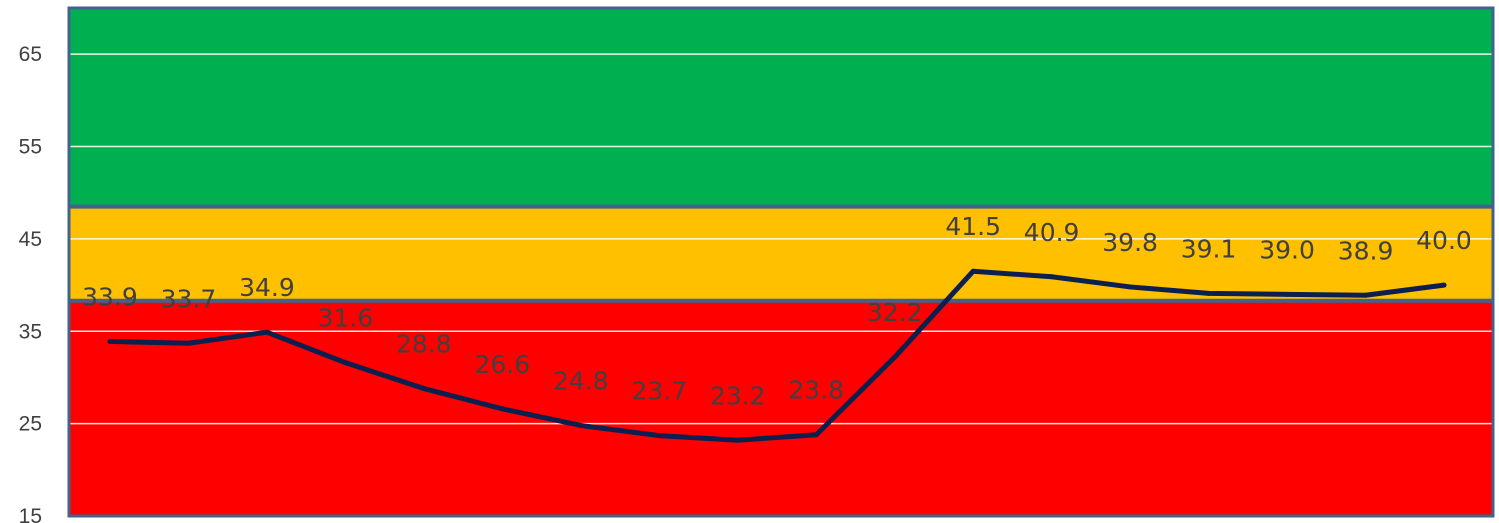 This screenshot has width=1499, height=523. Describe the element at coordinates (30, 514) in the screenshot. I see `y-tick-label: 15` at that location.